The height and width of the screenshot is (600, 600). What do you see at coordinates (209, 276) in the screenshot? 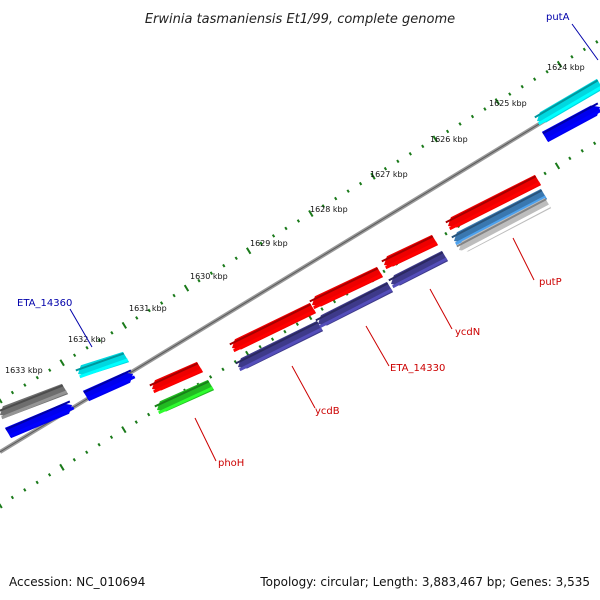
I see `kbp-label: 1630 kbp` at bounding box center [209, 276].